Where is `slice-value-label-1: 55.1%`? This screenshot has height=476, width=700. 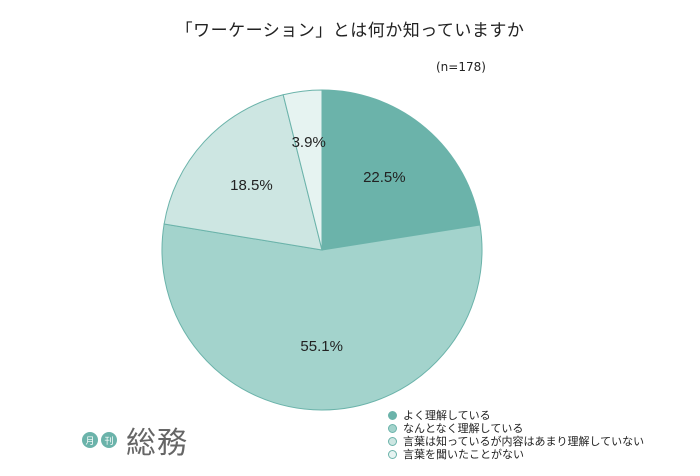 slice-value-label-1: 55.1% is located at coordinates (321, 346).